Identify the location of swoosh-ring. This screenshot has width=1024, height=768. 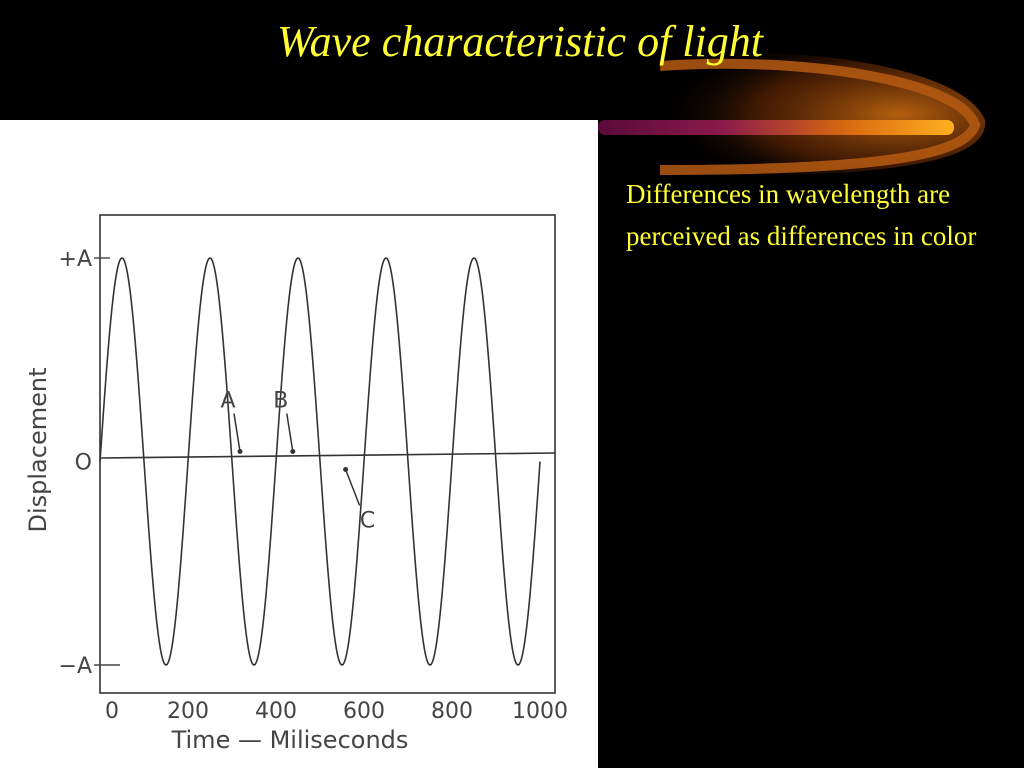
(820, 116).